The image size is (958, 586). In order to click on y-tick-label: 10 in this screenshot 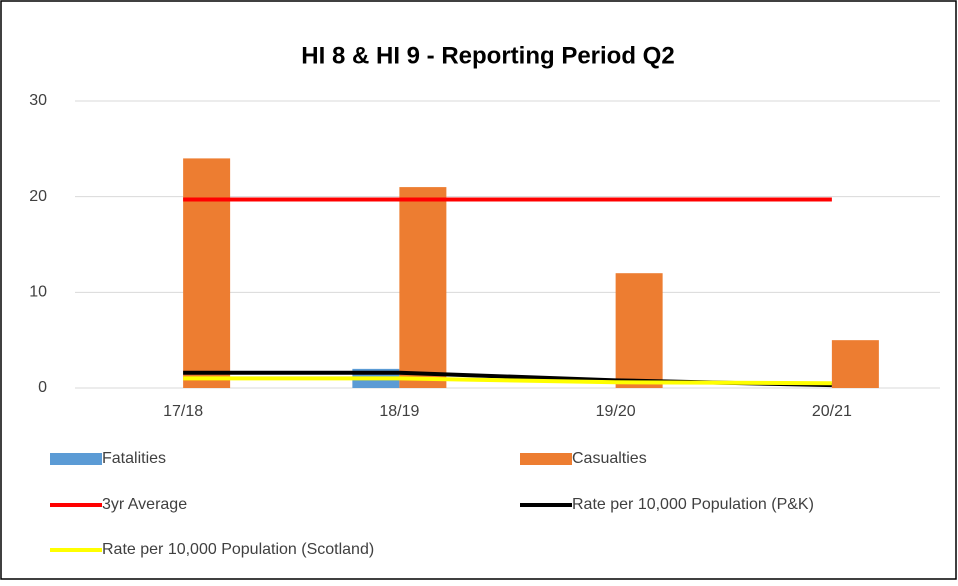, I will do `click(38, 292)`.